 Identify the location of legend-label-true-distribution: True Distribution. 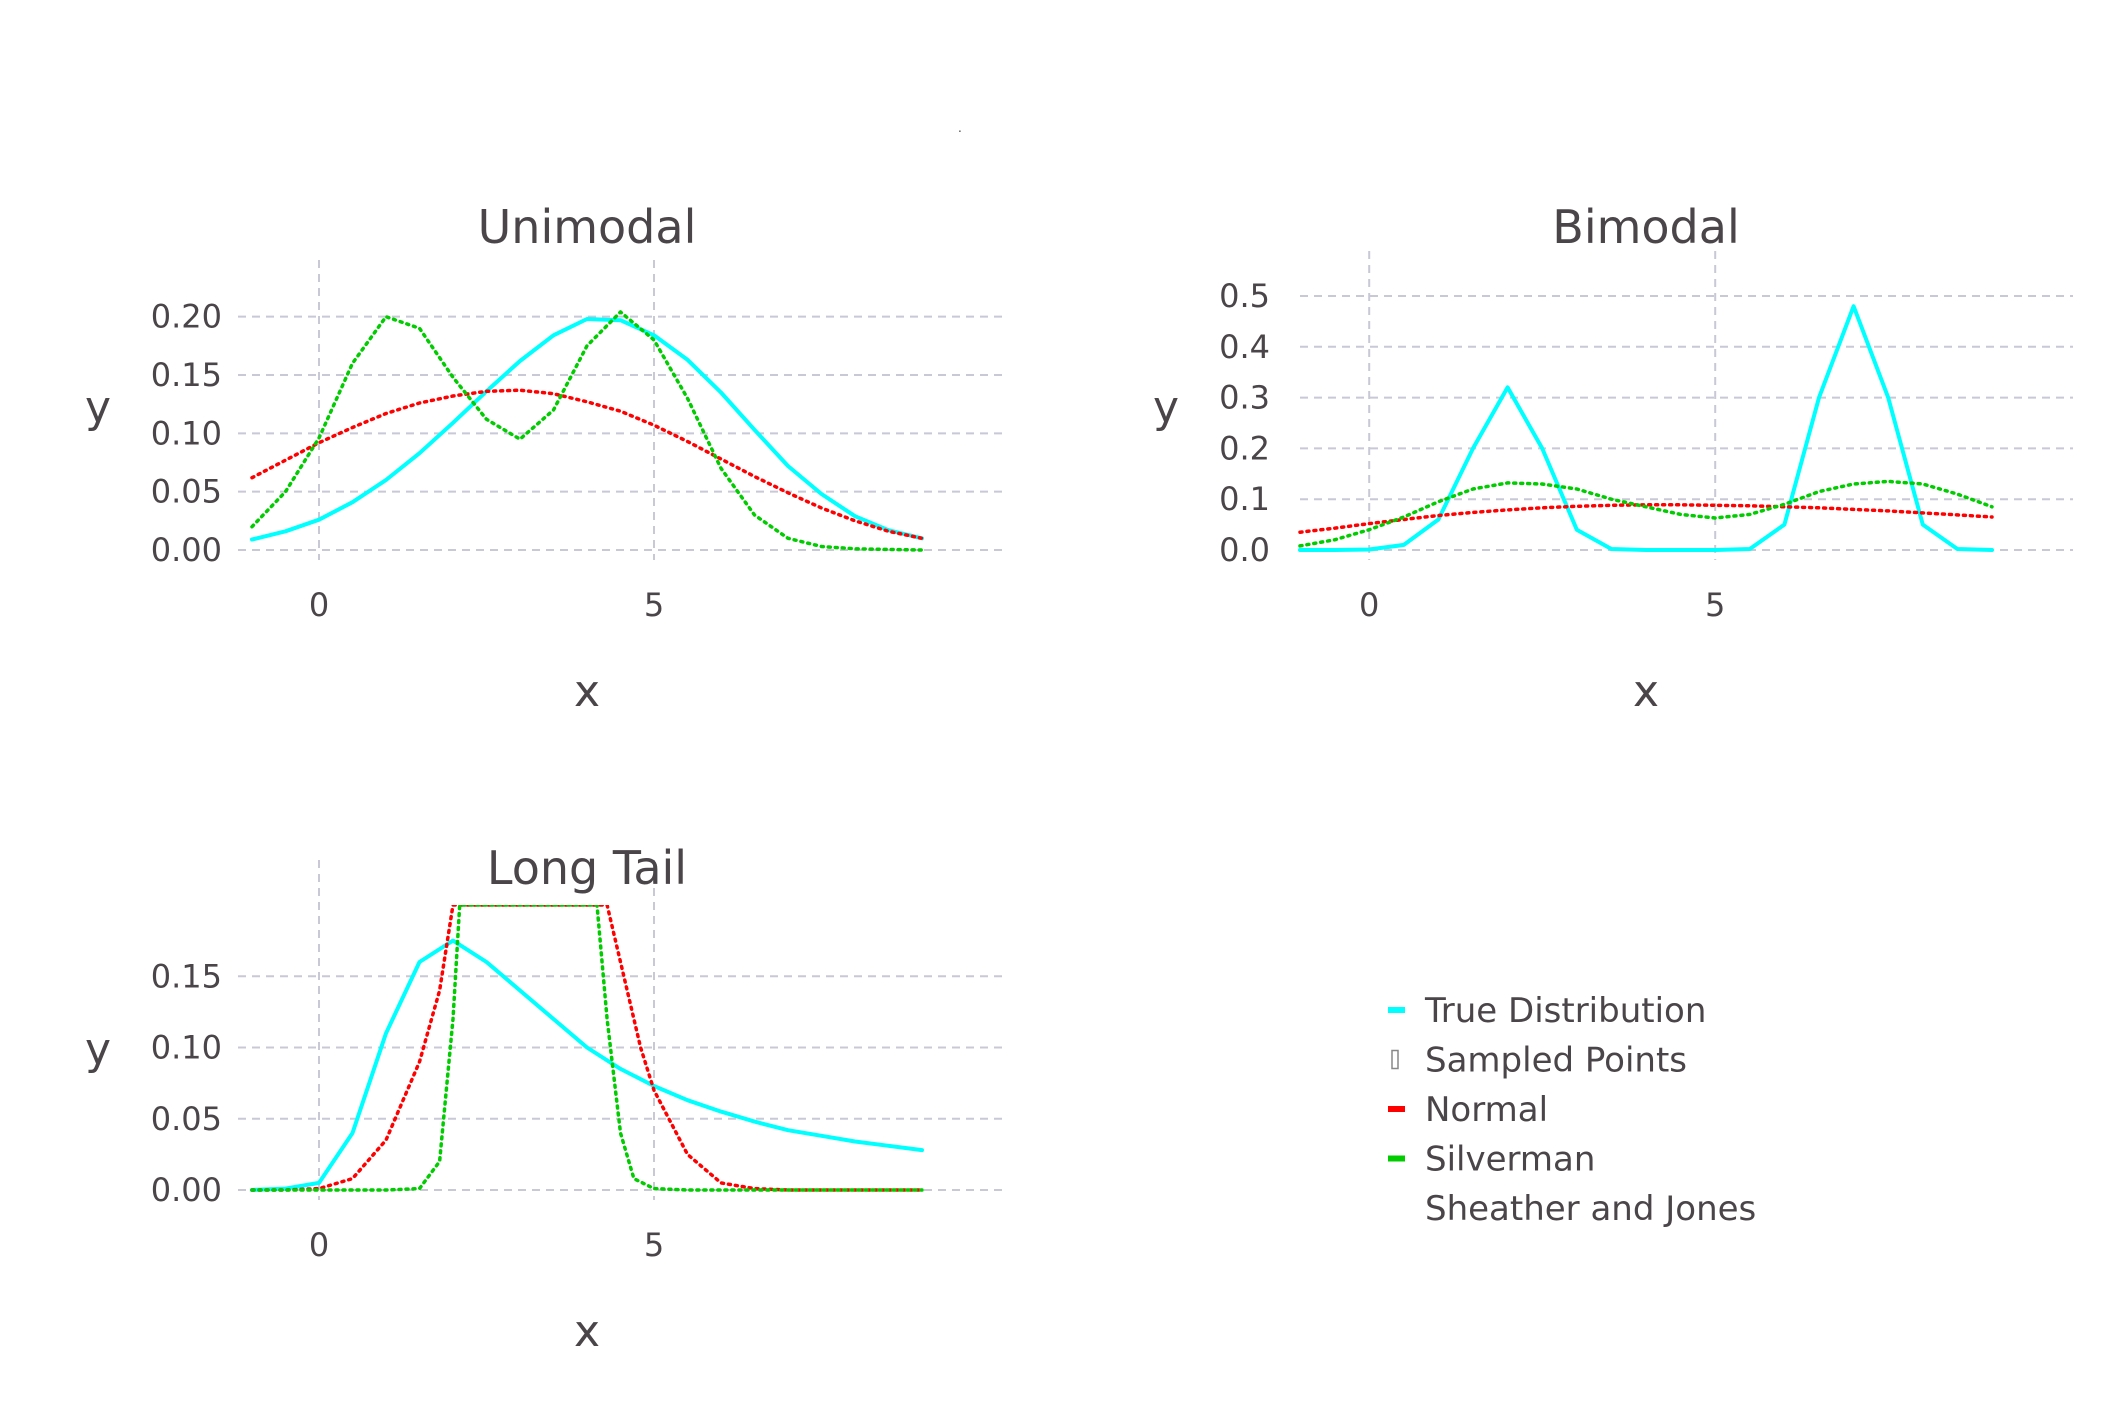
(1565, 1011).